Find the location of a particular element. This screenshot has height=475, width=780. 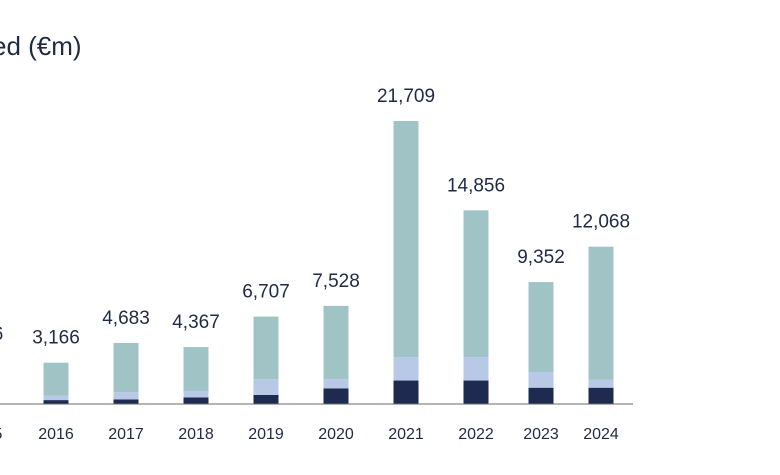

data-label-total: 9,352 is located at coordinates (541, 257).